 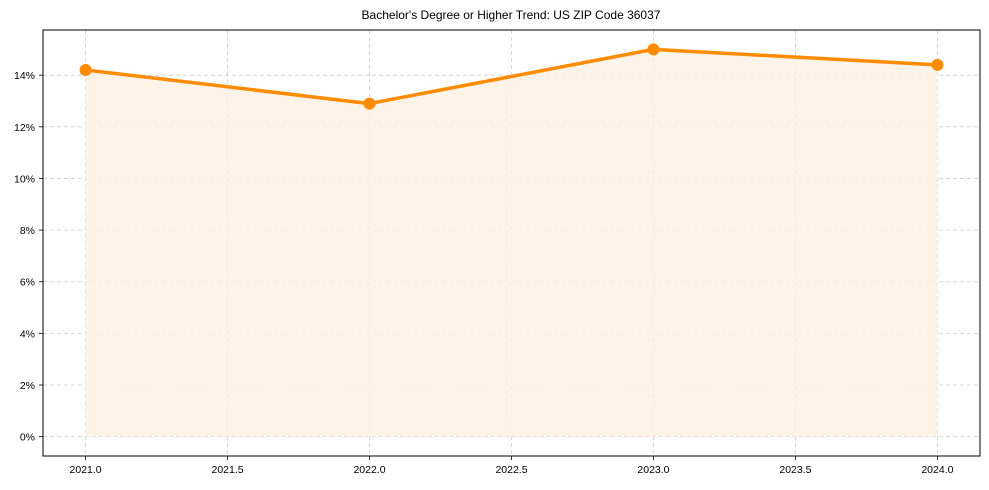 What do you see at coordinates (28, 257) in the screenshot?
I see `y-axis: 0% 2% 4% 6% 8% 10% 12% 14%` at bounding box center [28, 257].